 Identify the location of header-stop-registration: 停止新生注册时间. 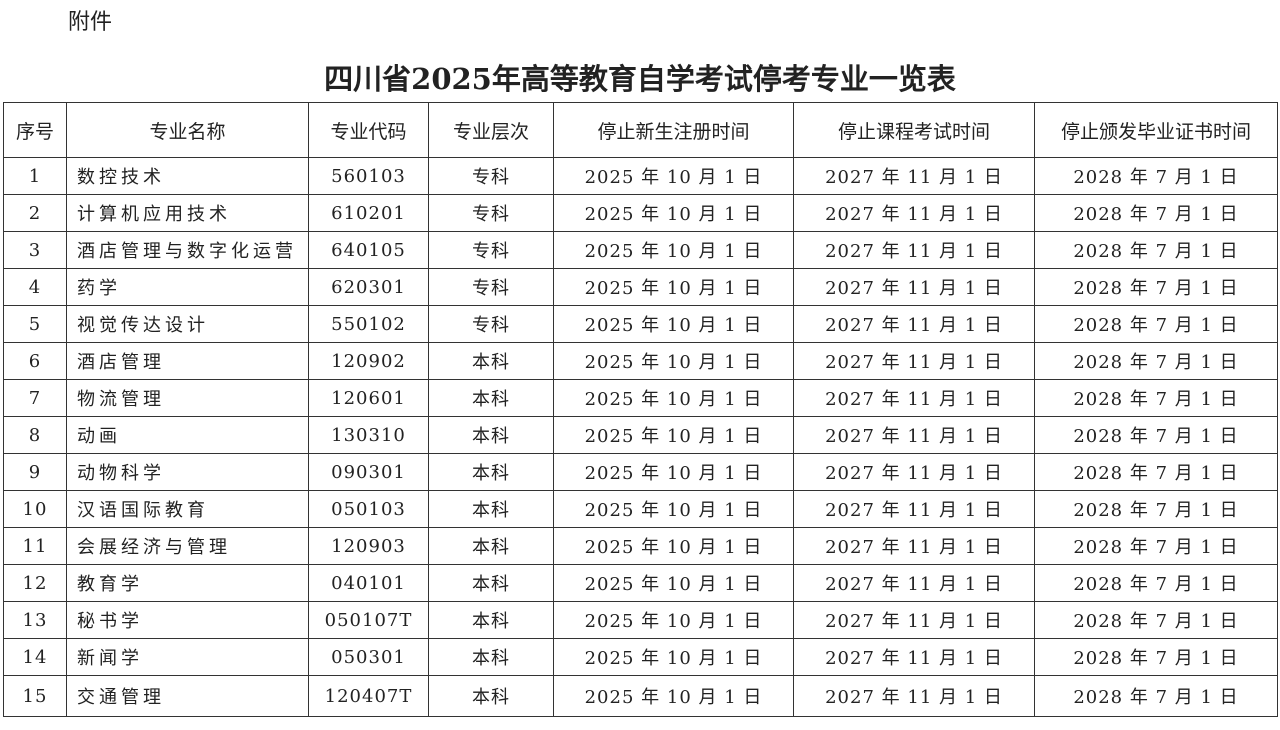
(673, 130).